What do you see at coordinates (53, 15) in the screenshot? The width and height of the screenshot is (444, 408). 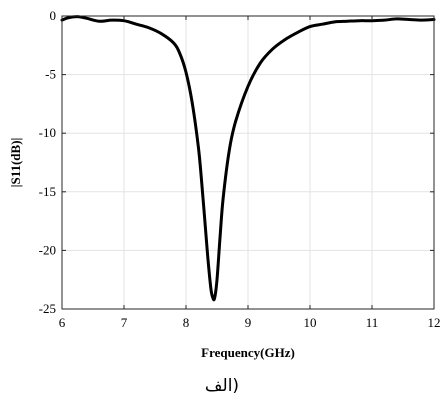 I see `y-tick-label: 0` at bounding box center [53, 15].